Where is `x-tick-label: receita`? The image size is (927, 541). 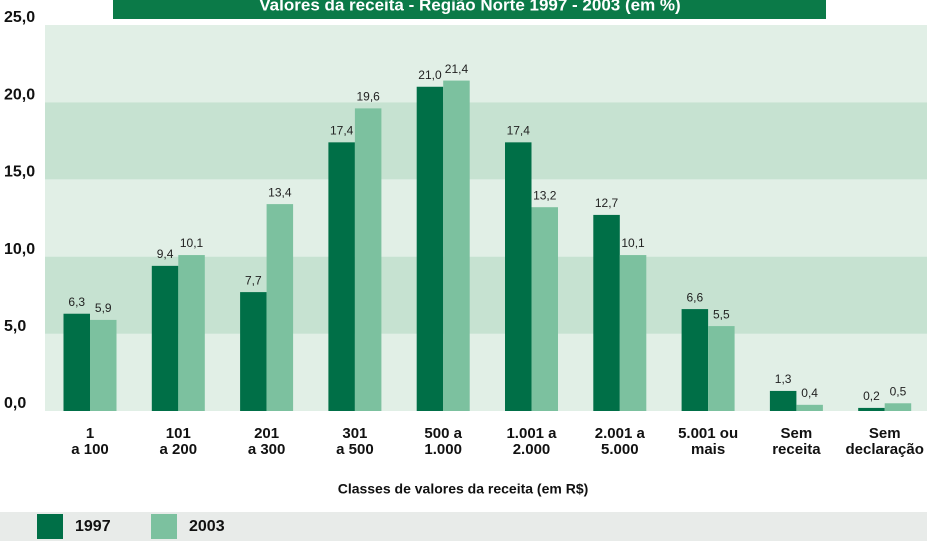
x-tick-label: receita is located at coordinates (796, 449).